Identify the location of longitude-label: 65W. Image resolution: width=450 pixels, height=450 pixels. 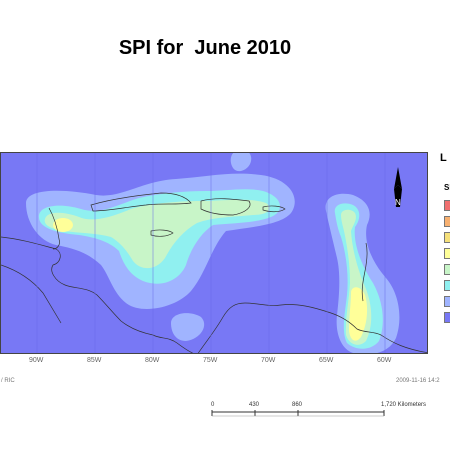
(326, 360).